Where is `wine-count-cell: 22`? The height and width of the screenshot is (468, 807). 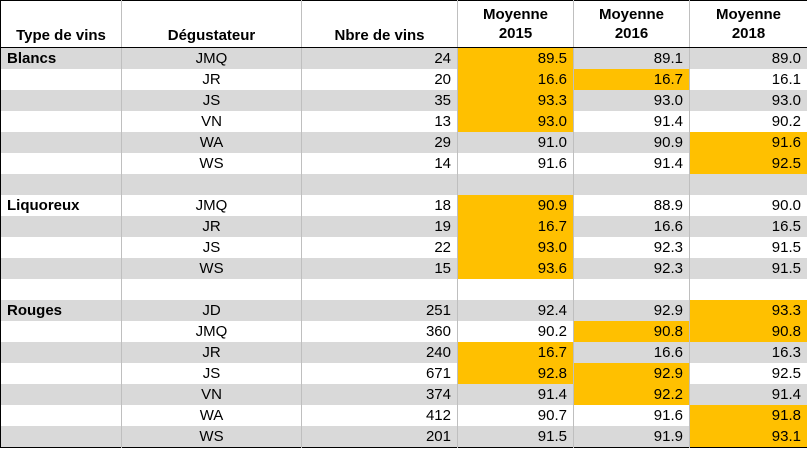 wine-count-cell: 22 is located at coordinates (379, 247).